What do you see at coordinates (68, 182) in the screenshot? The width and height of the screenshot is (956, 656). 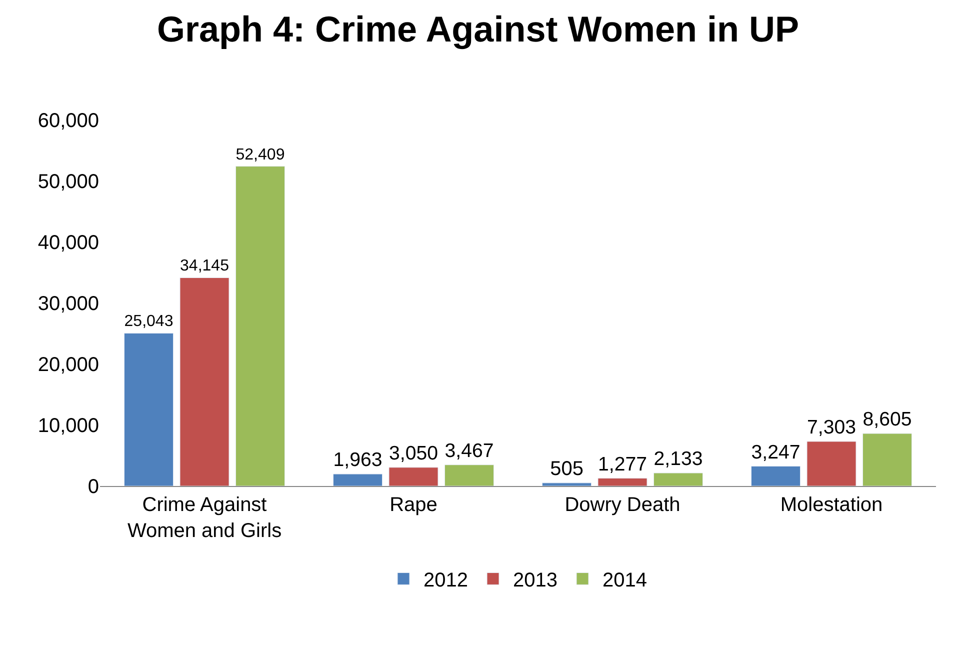 I see `y-tick-label: 50,000` at bounding box center [68, 182].